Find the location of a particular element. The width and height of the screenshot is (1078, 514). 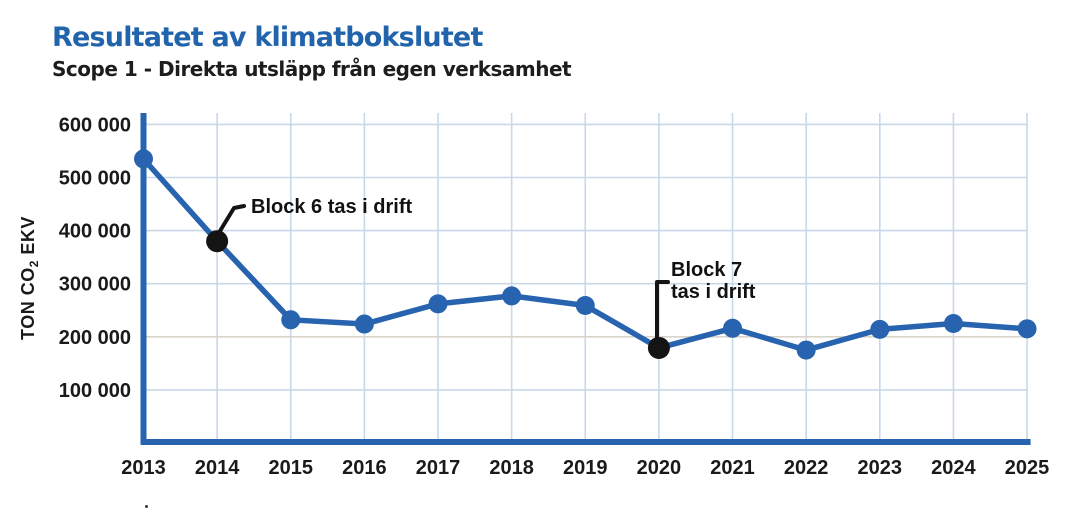

x-tick-label-2022: 2022 is located at coordinates (806, 468).